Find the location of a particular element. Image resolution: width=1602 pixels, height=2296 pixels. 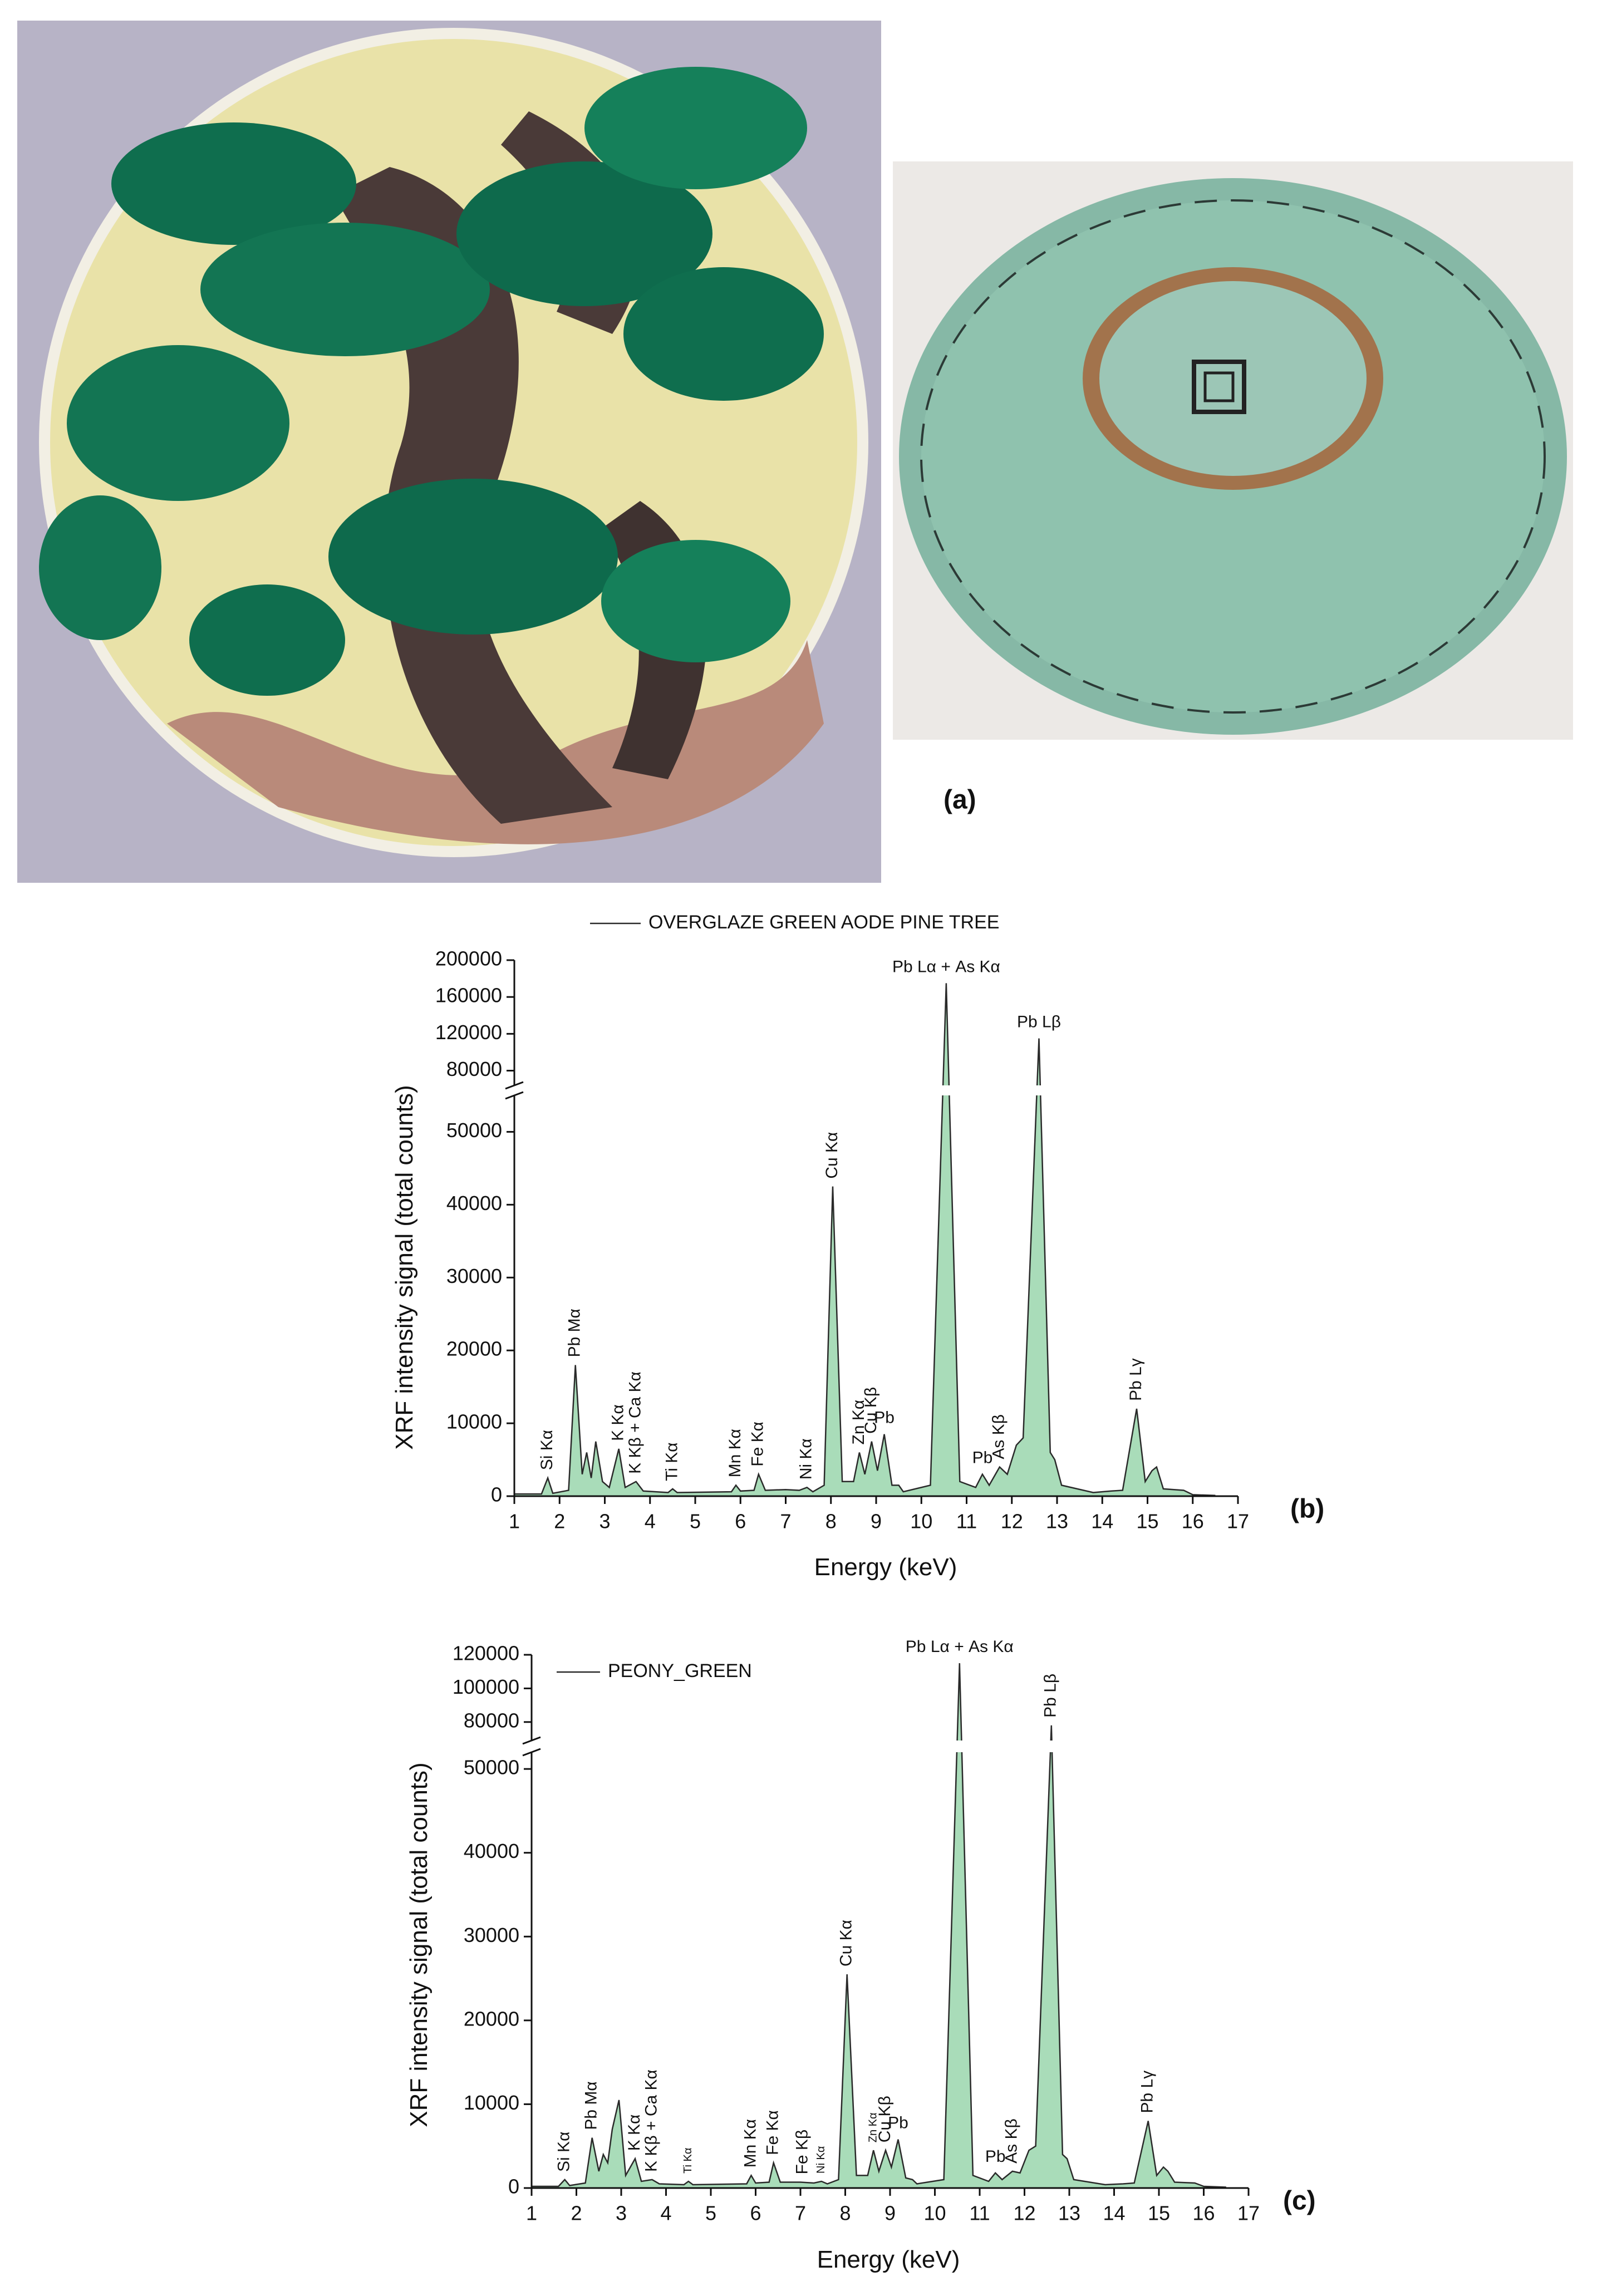

y-tick-label: 100000 is located at coordinates (486, 1687).